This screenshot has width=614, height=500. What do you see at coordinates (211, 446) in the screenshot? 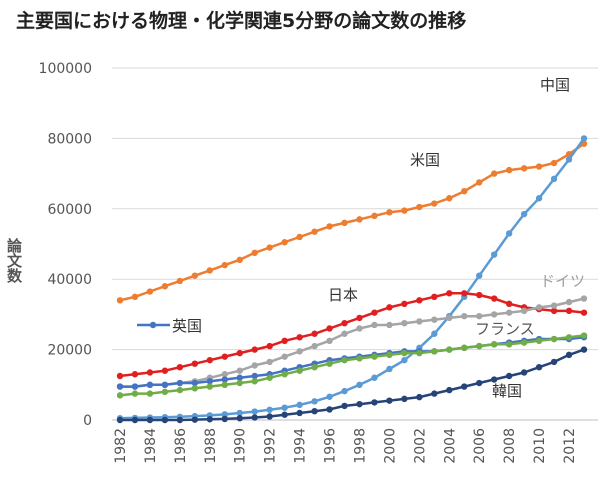
I see `x-tick-label: 1988` at bounding box center [211, 446].